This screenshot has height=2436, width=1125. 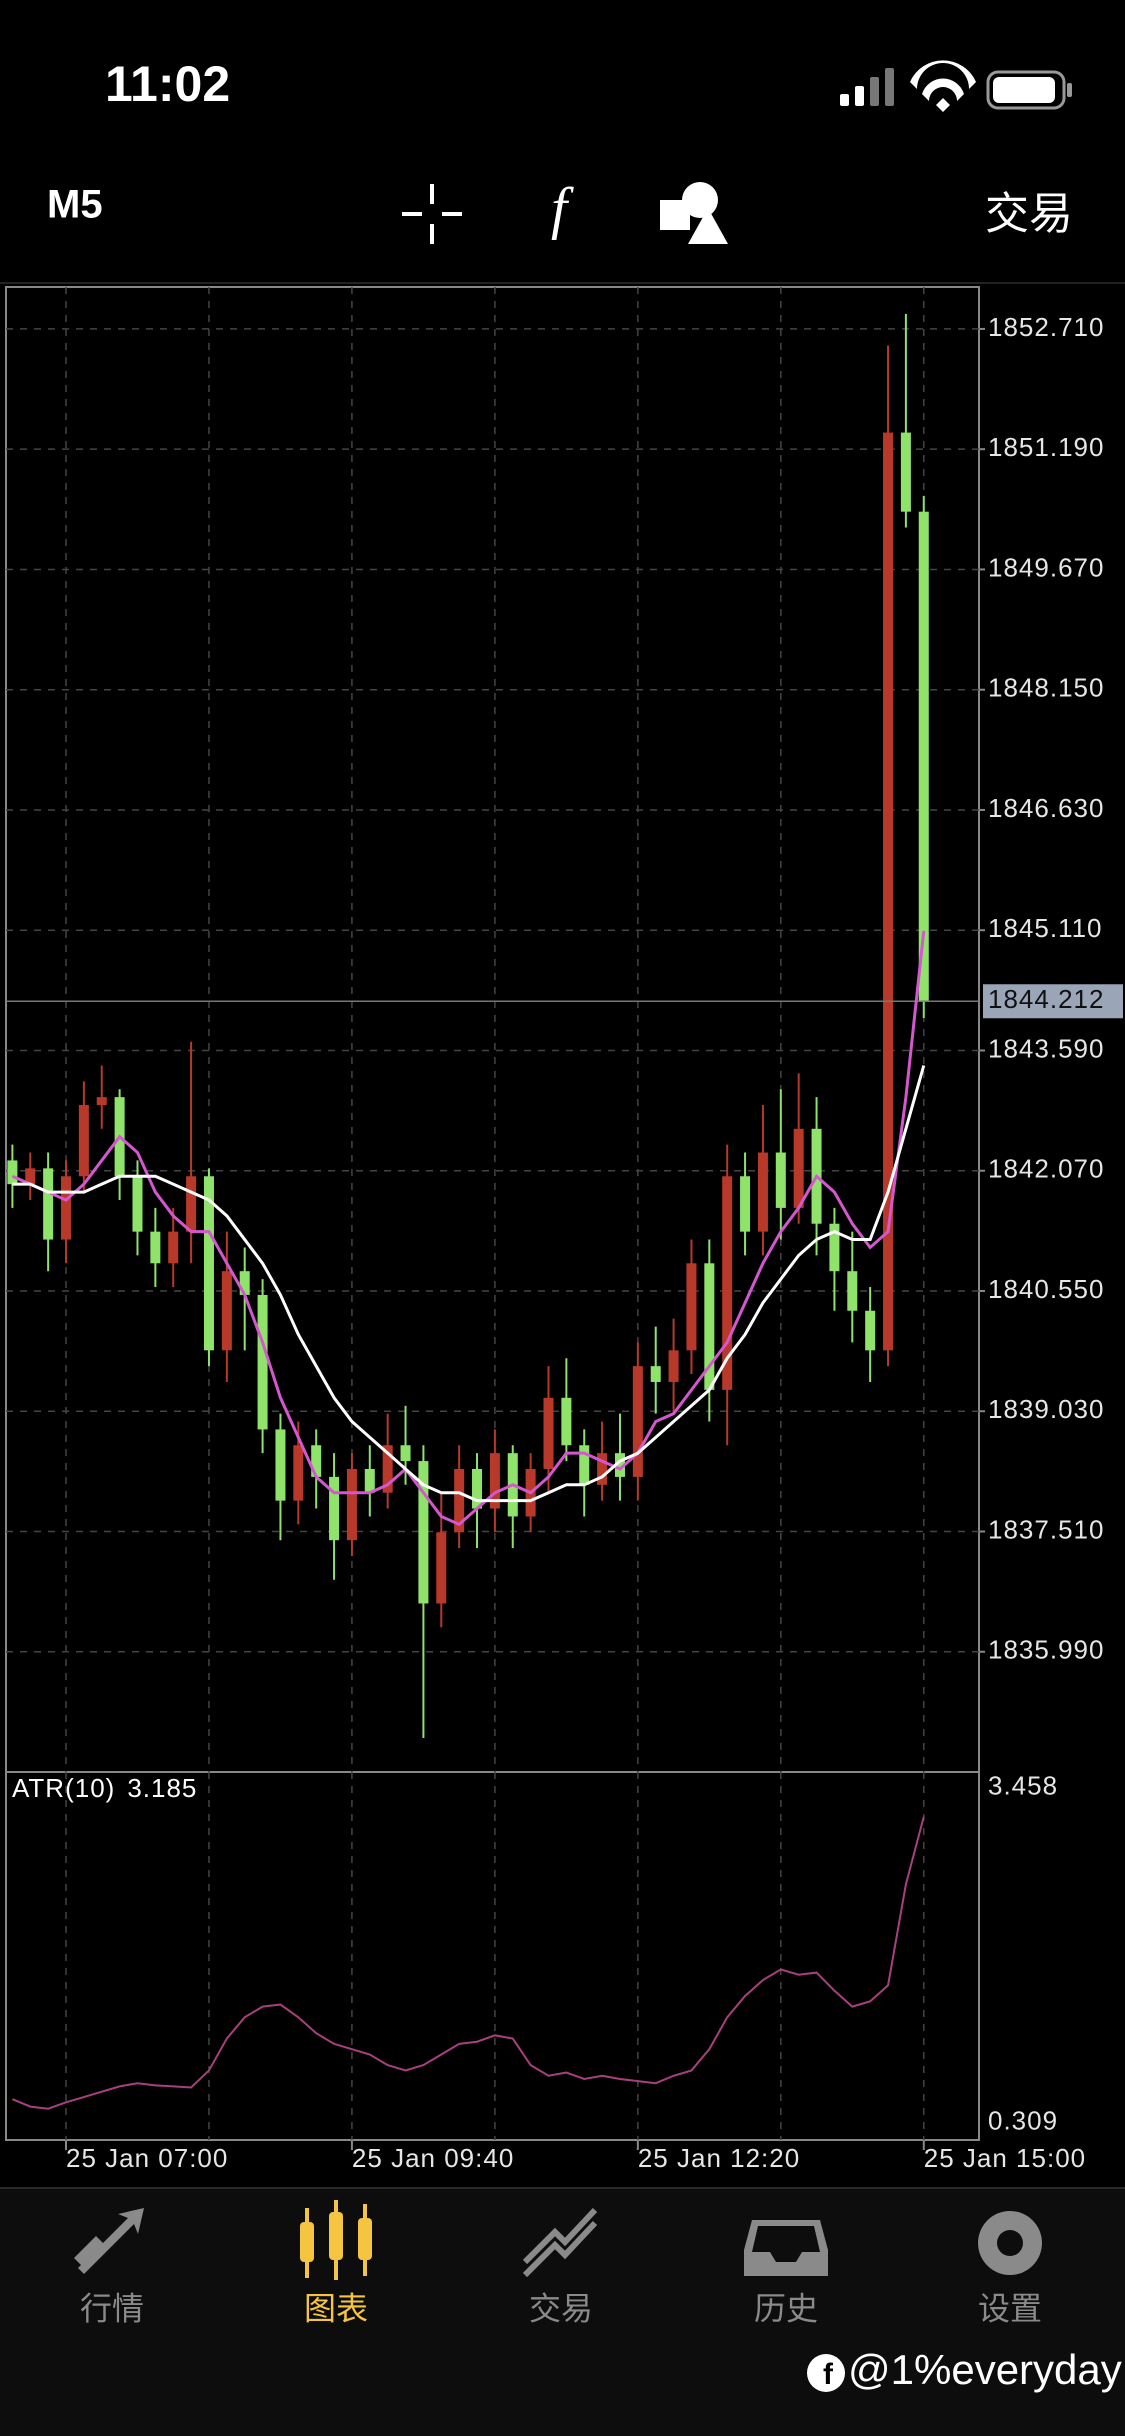 I want to click on tab-bar, so click(x=562, y=2312).